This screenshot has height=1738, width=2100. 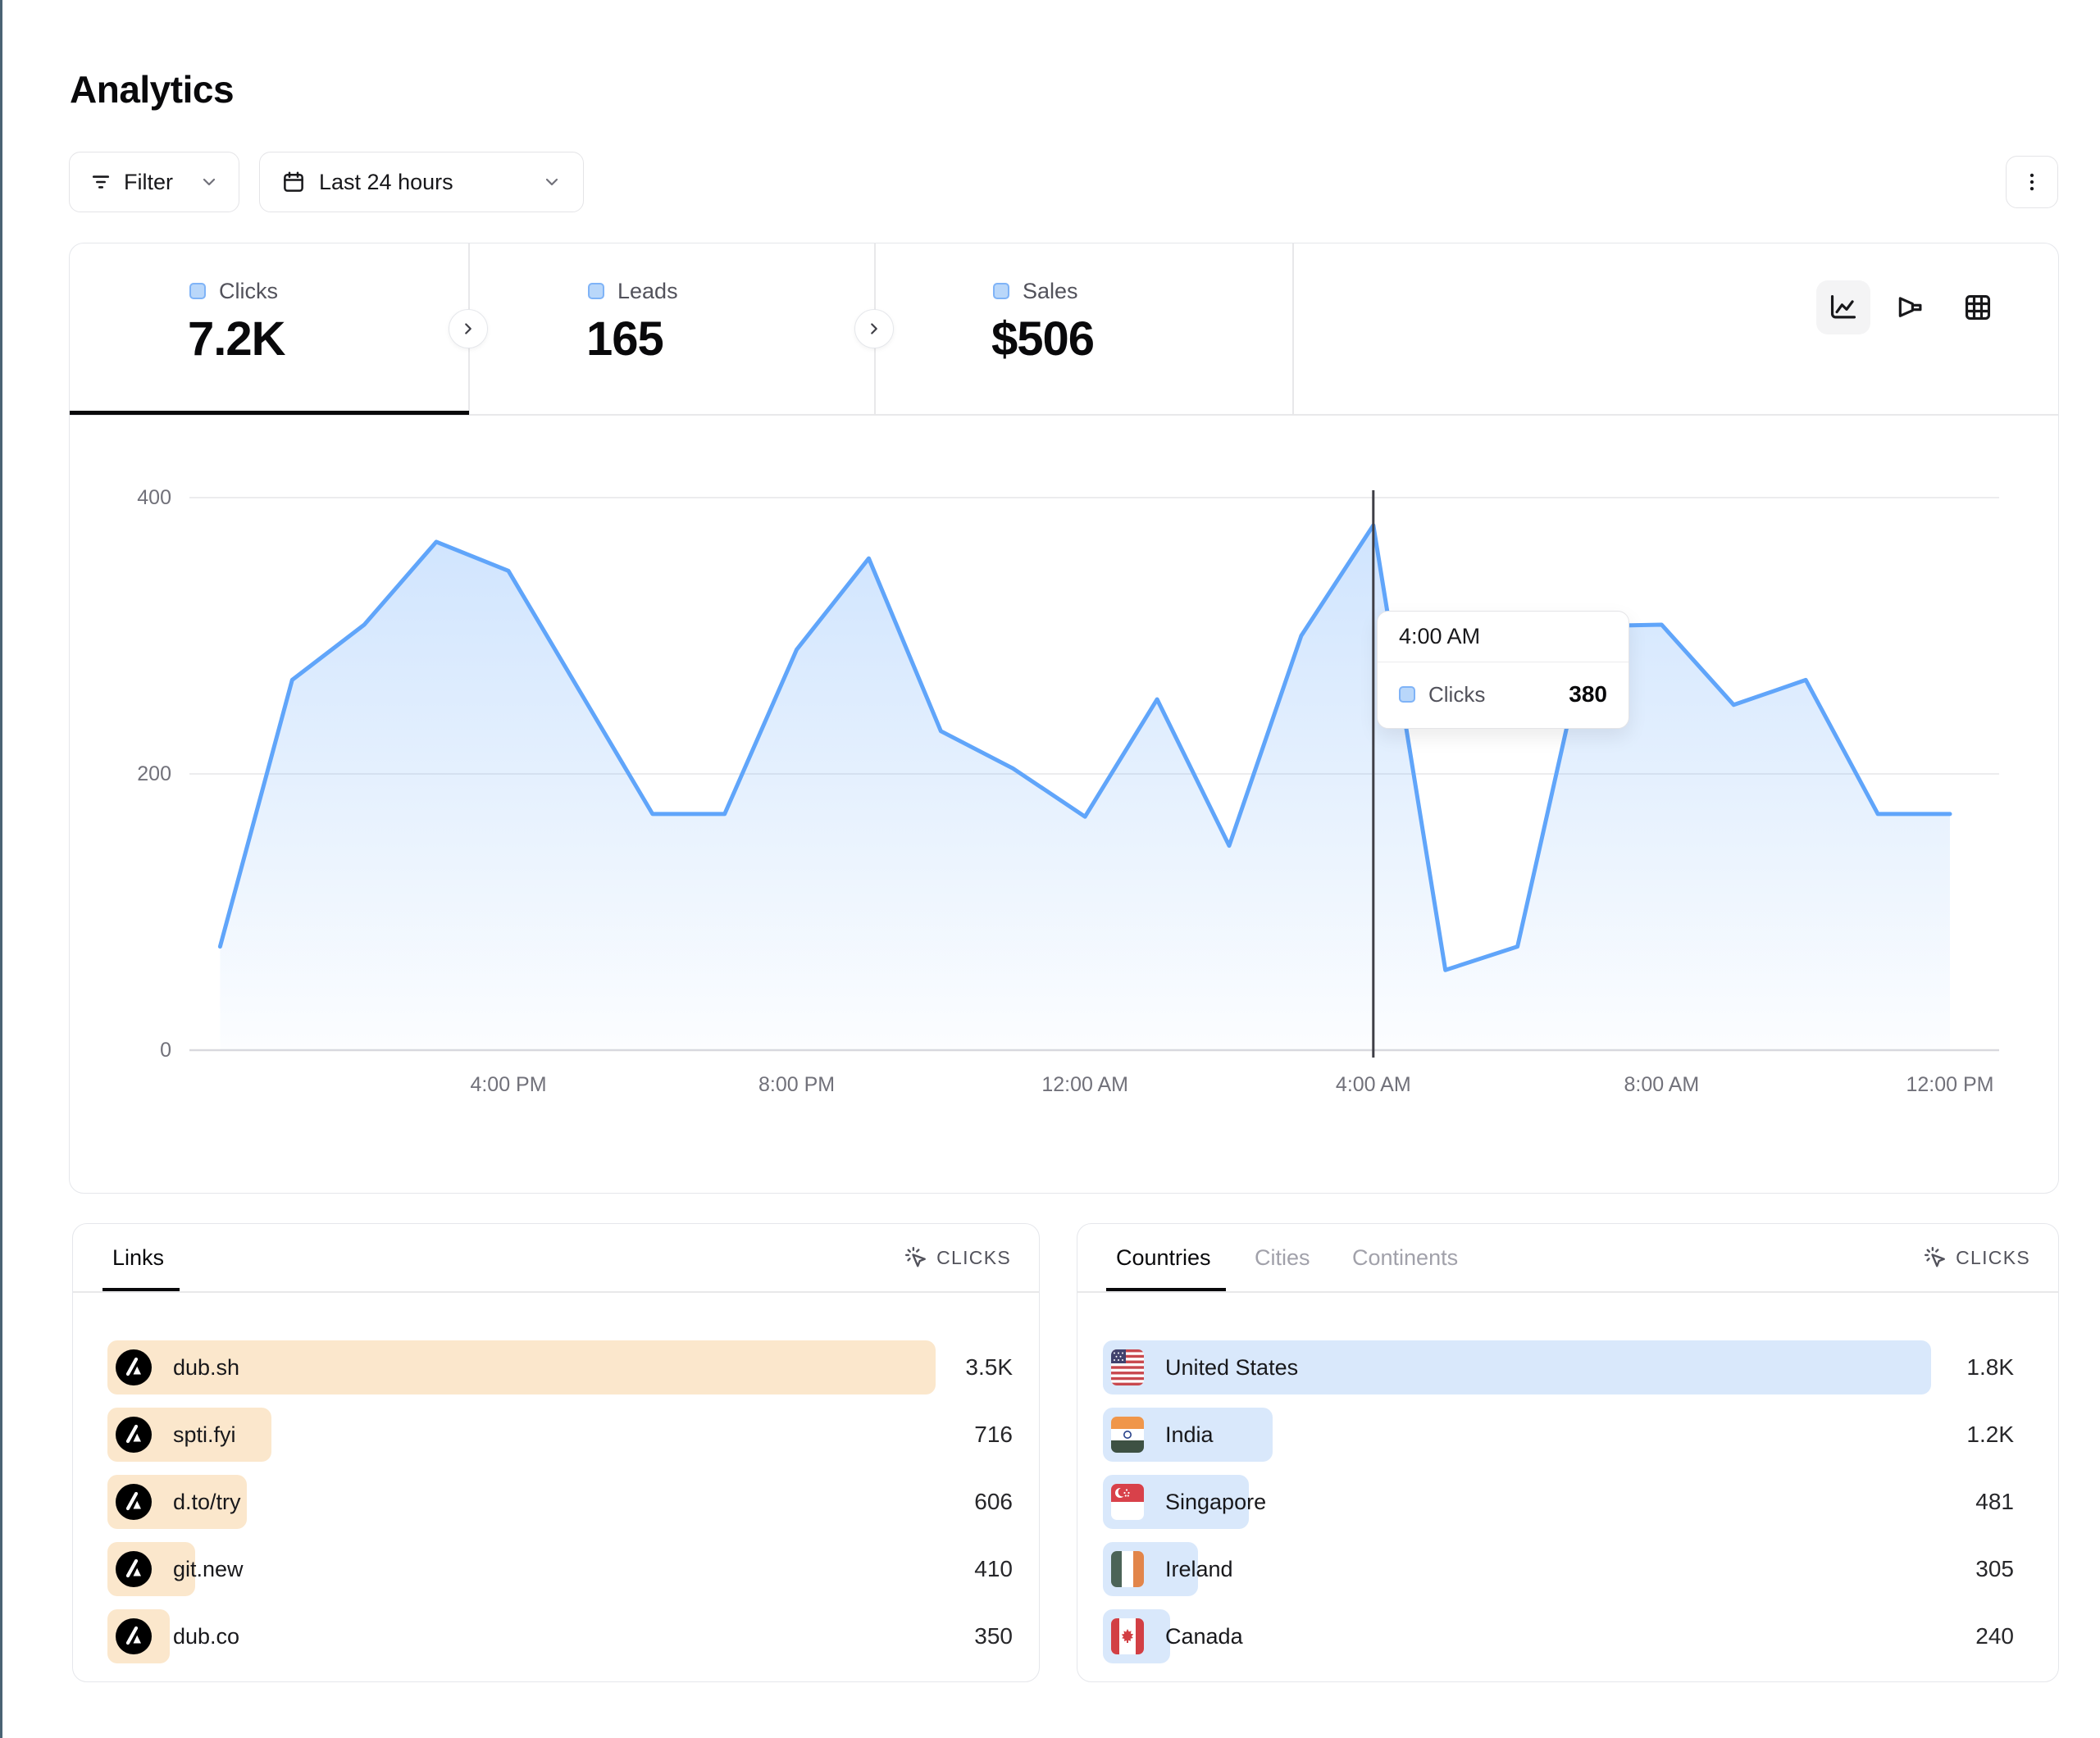 I want to click on x-tick-label: 8:00 PM, so click(x=797, y=1084).